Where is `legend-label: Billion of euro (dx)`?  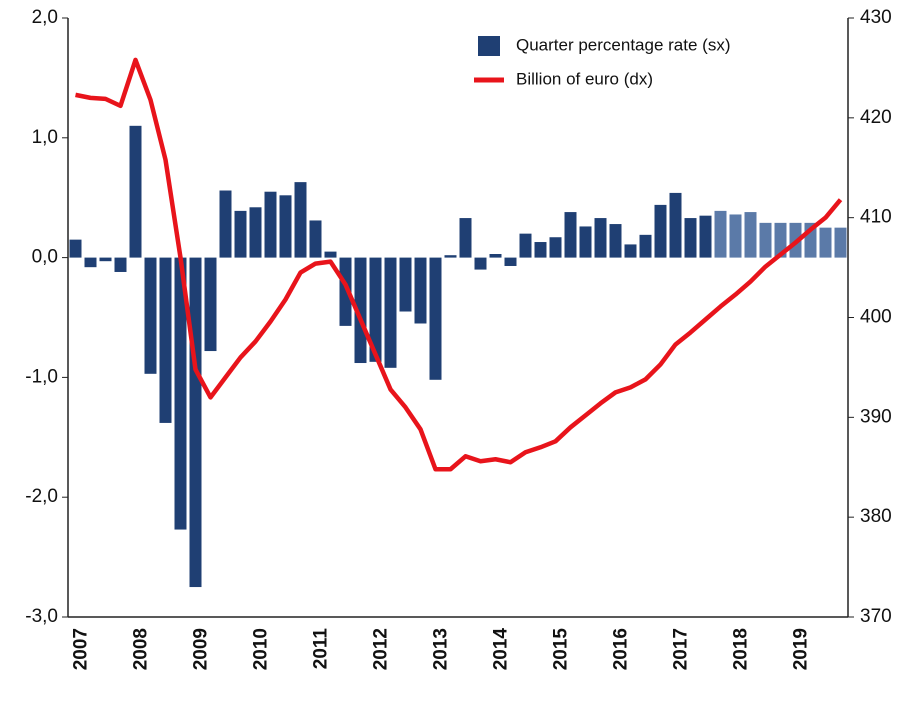
legend-label: Billion of euro (dx) is located at coordinates (584, 78).